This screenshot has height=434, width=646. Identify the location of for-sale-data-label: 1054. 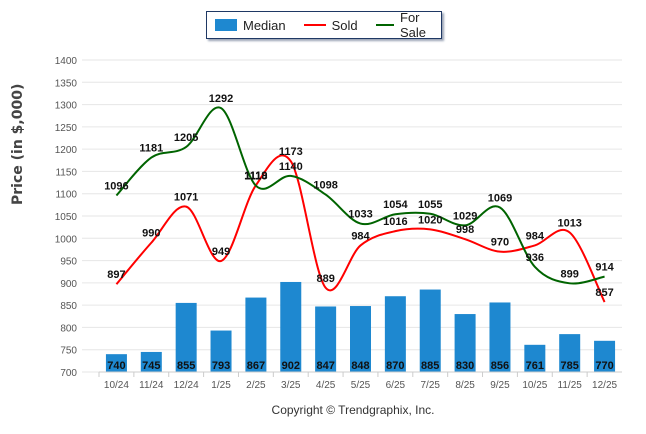
(395, 205).